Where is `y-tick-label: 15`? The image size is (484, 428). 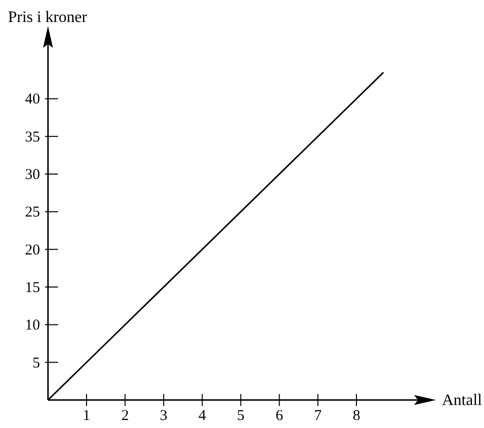 y-tick-label: 15 is located at coordinates (32, 288).